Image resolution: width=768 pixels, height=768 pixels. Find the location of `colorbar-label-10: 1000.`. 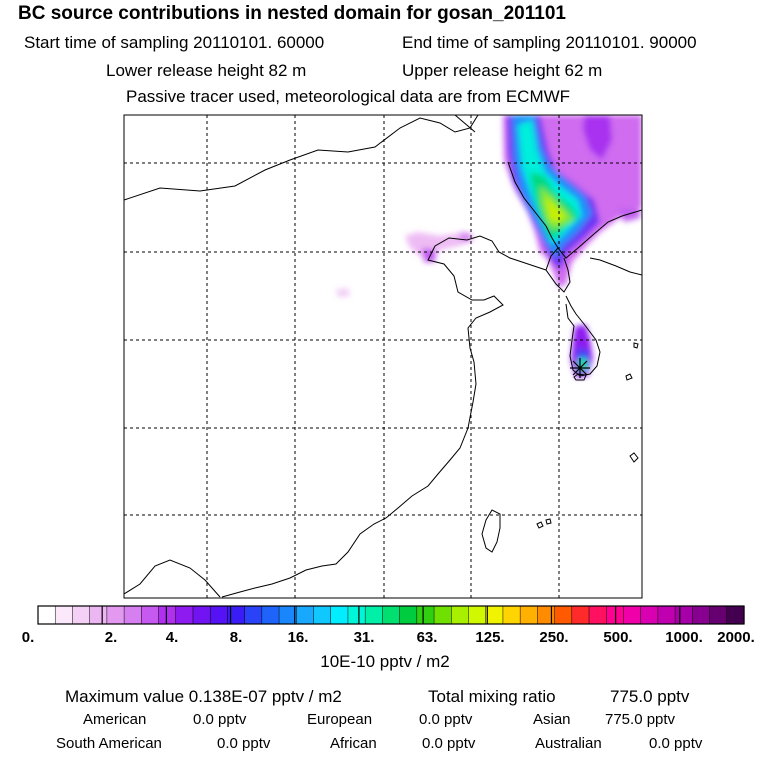

colorbar-label-10: 1000. is located at coordinates (684, 637).